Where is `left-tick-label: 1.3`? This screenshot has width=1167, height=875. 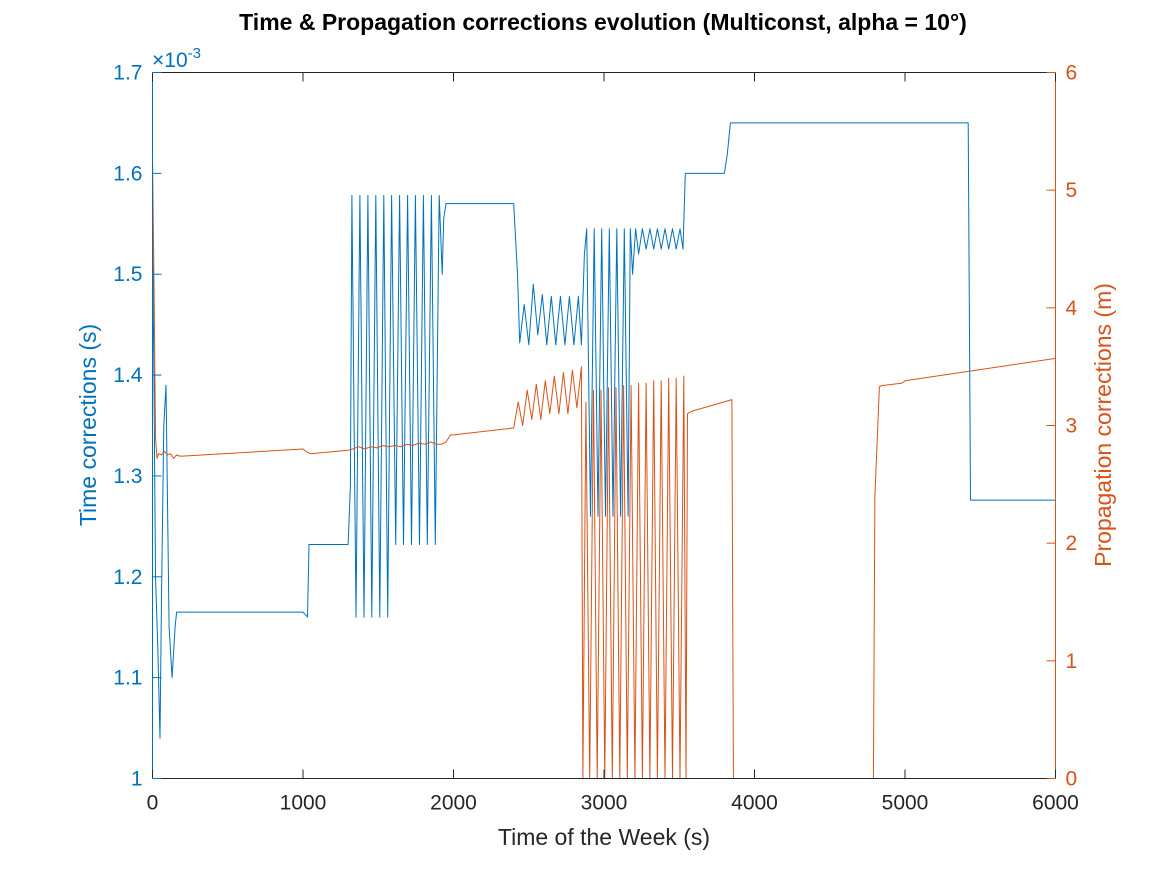
left-tick-label: 1.3 is located at coordinates (127, 476).